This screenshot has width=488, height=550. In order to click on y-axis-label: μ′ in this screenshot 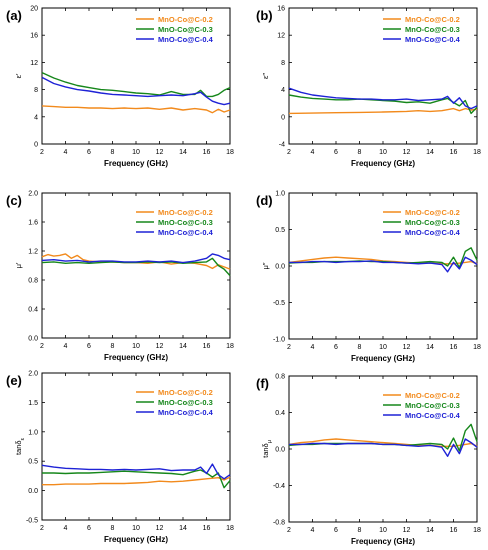, I will do `click(18, 265)`.